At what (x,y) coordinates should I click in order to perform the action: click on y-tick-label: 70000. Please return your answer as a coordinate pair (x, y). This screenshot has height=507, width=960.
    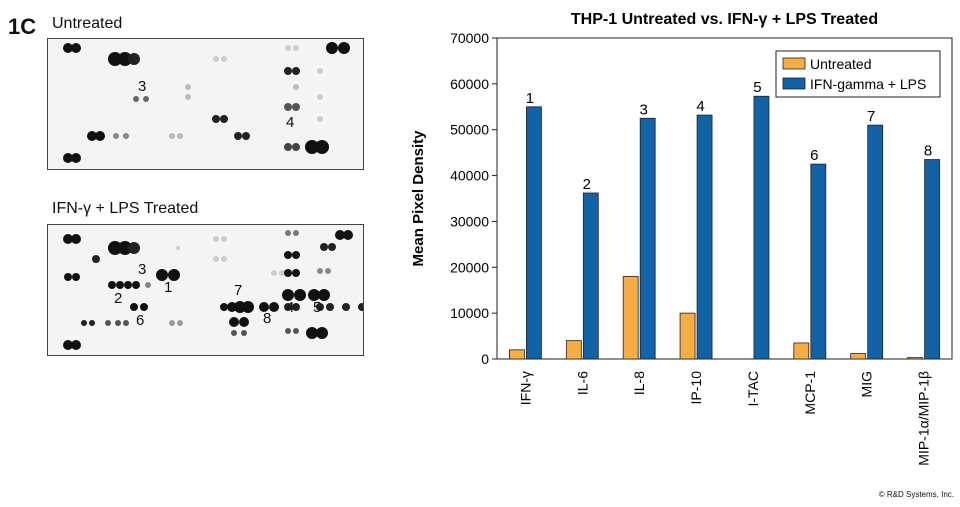
    Looking at the image, I should click on (469, 38).